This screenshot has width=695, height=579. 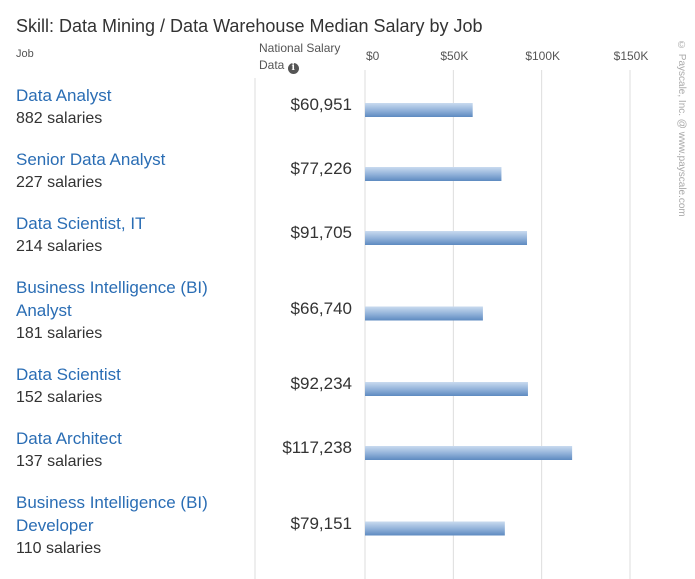 What do you see at coordinates (136, 235) in the screenshot?
I see `job-row: Data Scientist, IT 214 salaries` at bounding box center [136, 235].